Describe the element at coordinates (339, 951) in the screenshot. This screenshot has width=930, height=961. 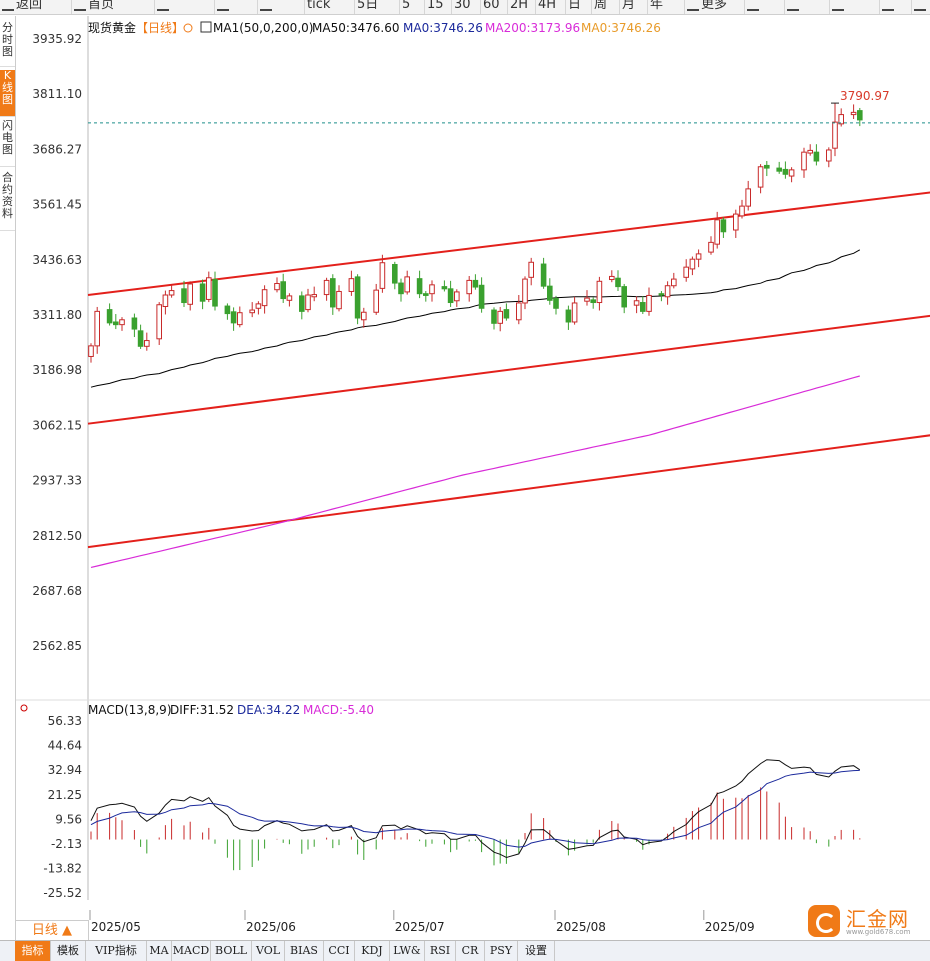
I see `indicator-tab-8: CCI` at that location.